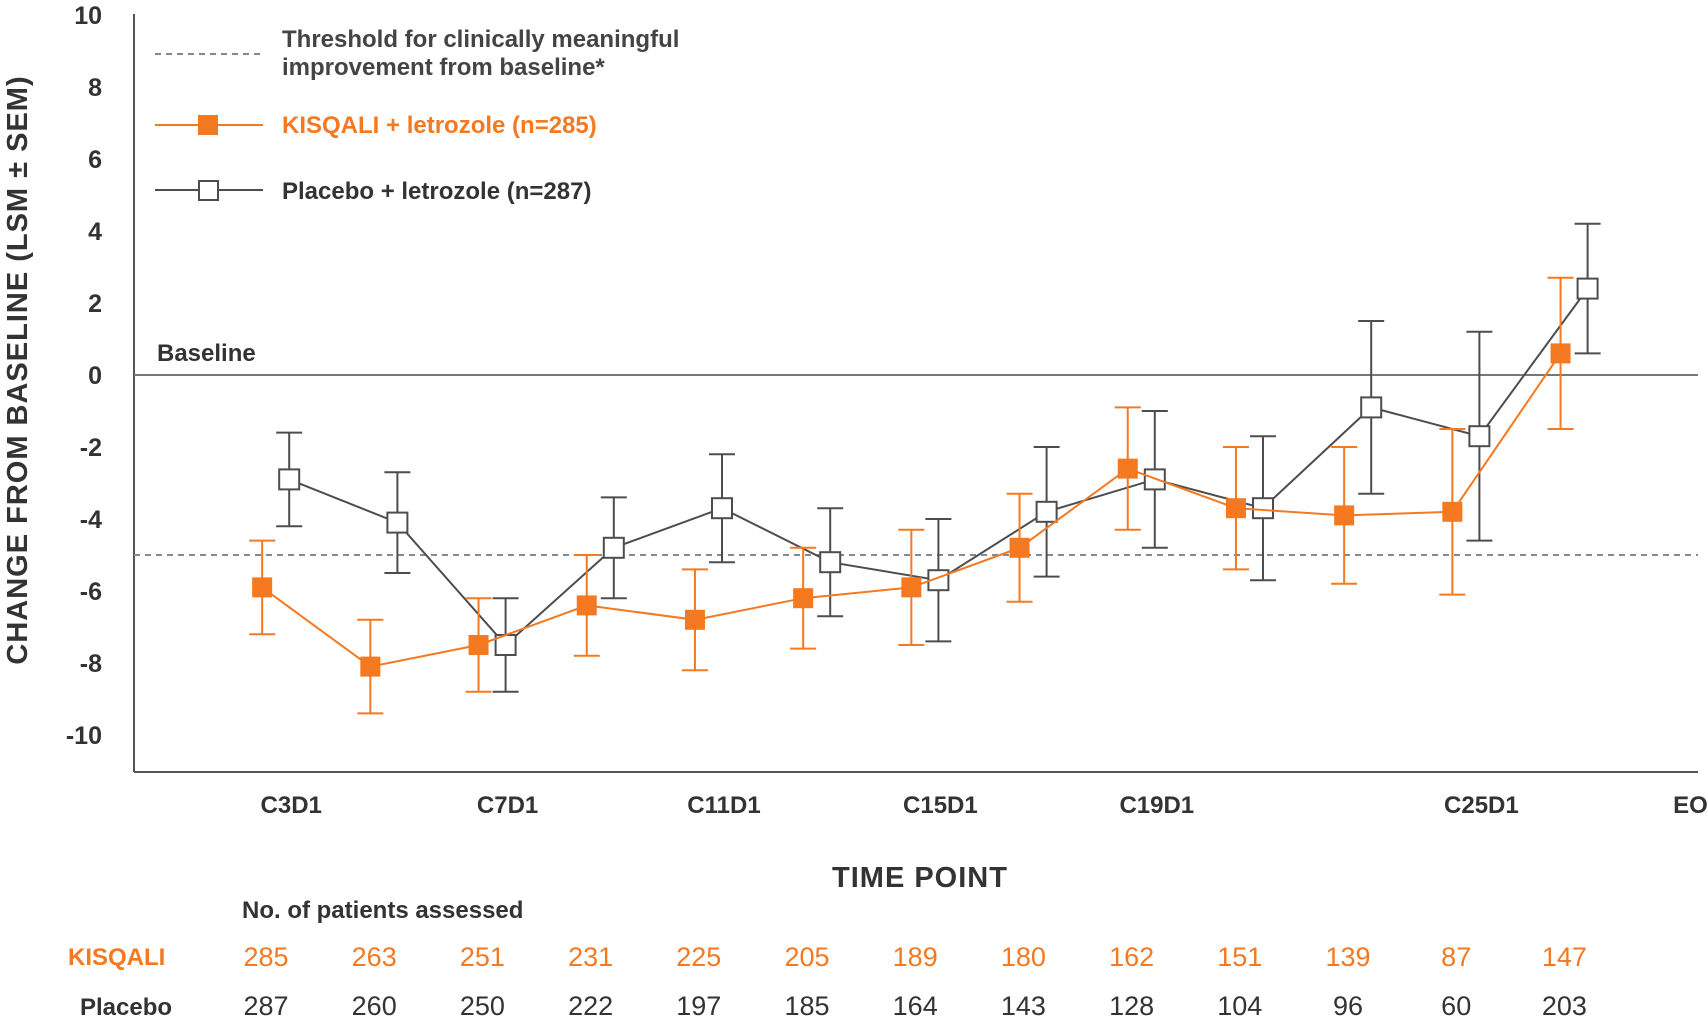  Describe the element at coordinates (1564, 1006) in the screenshot. I see `patient-count: 203` at that location.